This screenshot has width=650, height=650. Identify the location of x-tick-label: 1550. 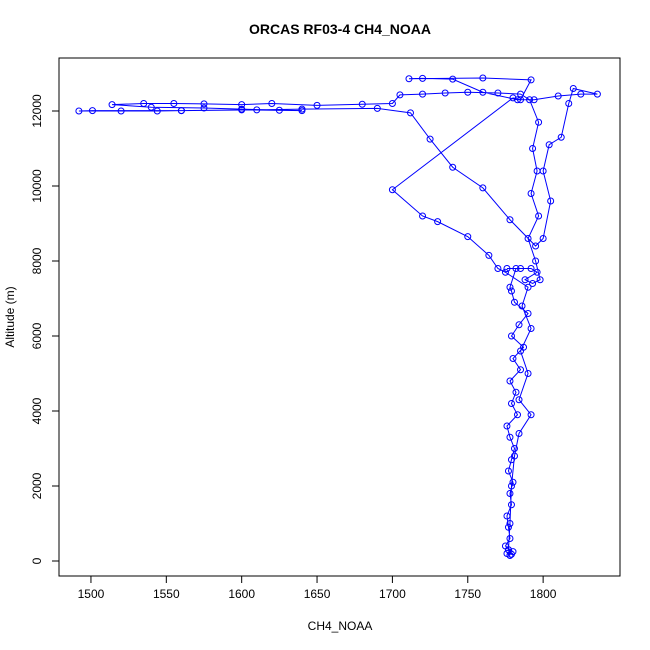
(166, 594).